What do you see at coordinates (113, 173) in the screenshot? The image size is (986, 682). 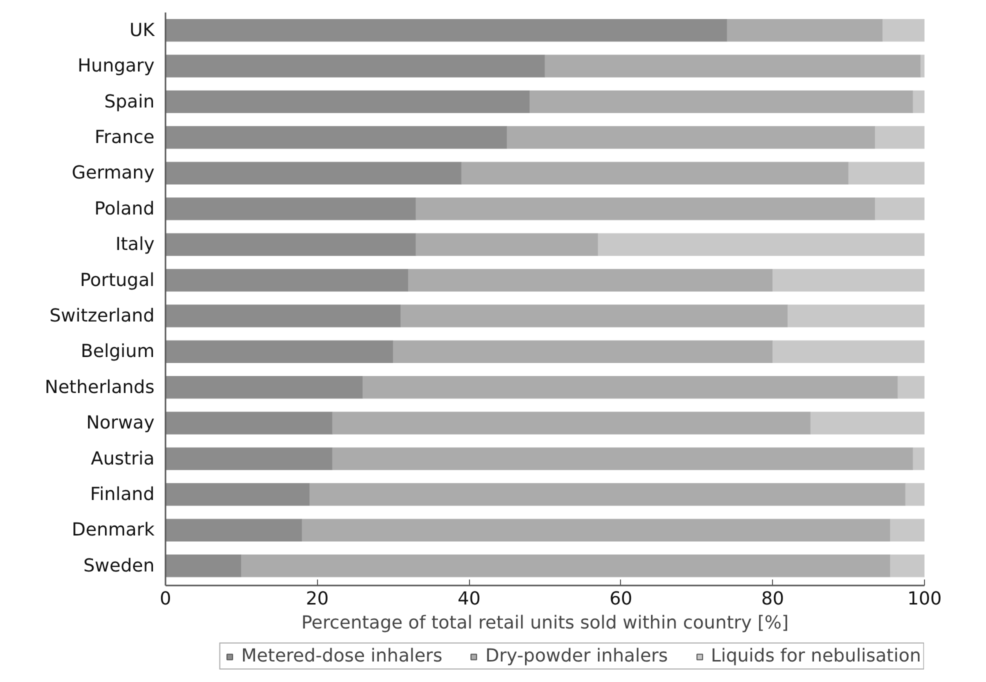 I see `y-tick-label: Germany` at bounding box center [113, 173].